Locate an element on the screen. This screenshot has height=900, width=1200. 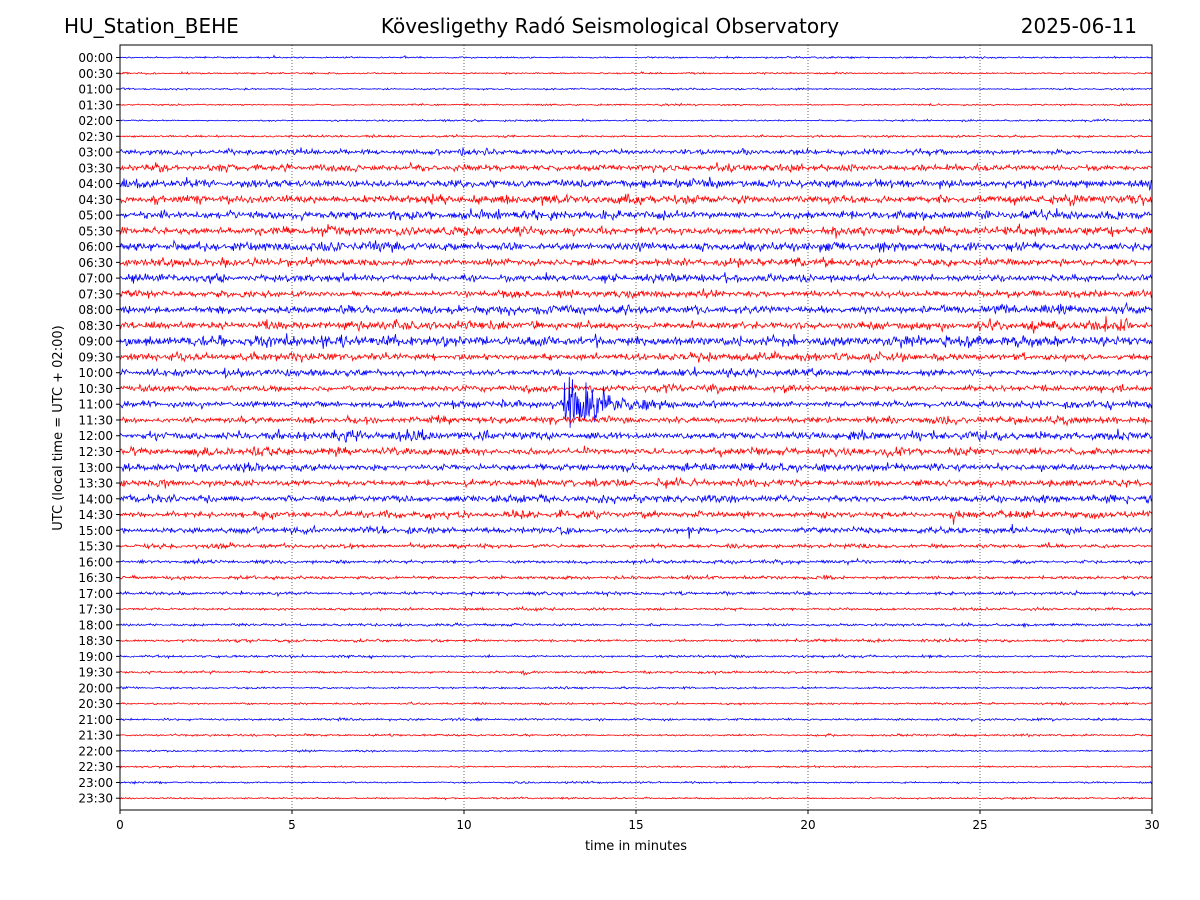
y-tick-label: 03:00 is located at coordinates (95, 153).